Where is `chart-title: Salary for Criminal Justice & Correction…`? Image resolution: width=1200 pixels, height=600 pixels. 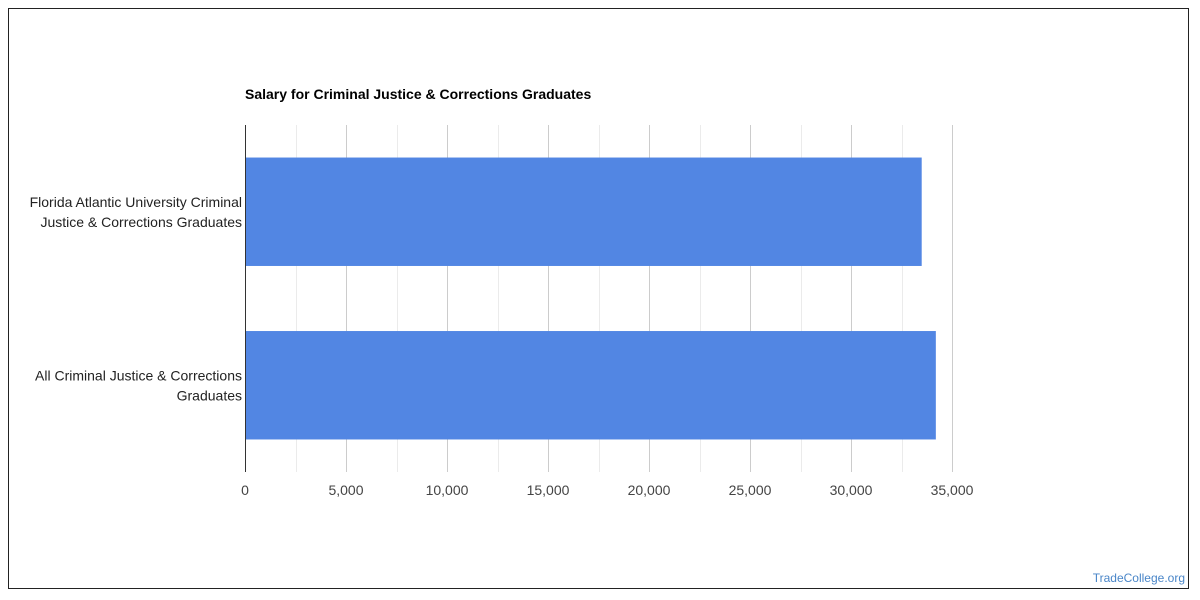 chart-title: Salary for Criminal Justice & Correction… is located at coordinates (418, 94).